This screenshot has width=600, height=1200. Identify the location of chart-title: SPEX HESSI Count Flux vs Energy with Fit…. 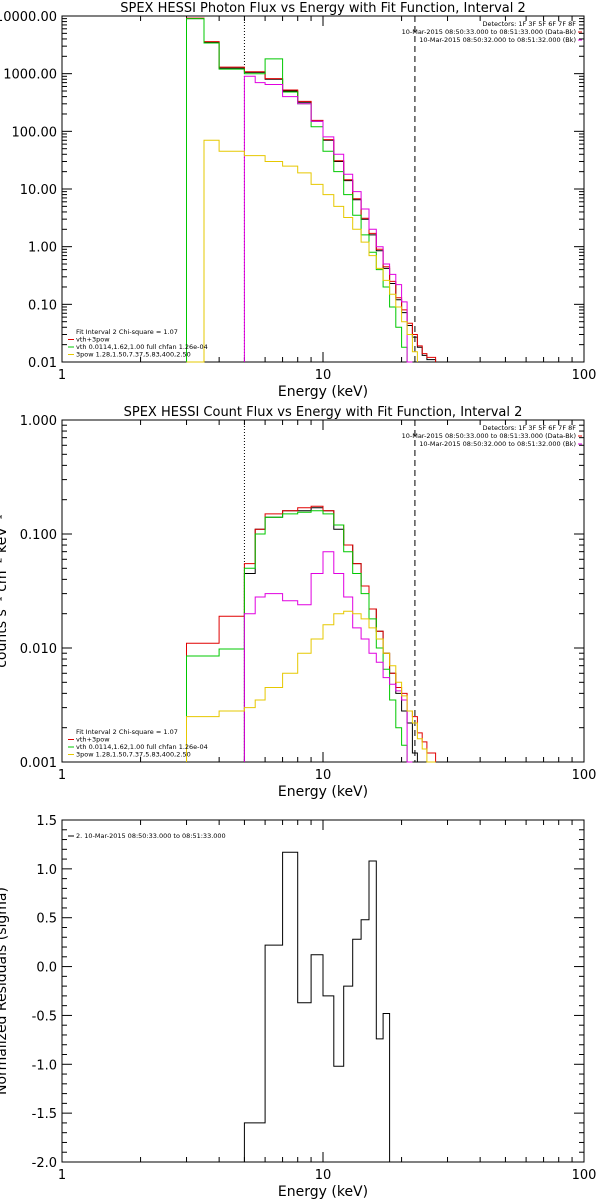
(323, 412).